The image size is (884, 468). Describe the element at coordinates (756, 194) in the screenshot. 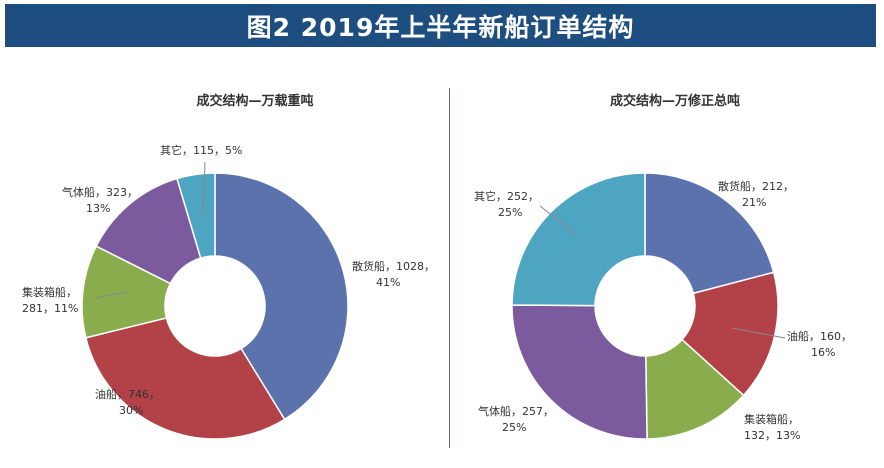

I see `chart1-label-0: 散货船，212， 21%` at that location.